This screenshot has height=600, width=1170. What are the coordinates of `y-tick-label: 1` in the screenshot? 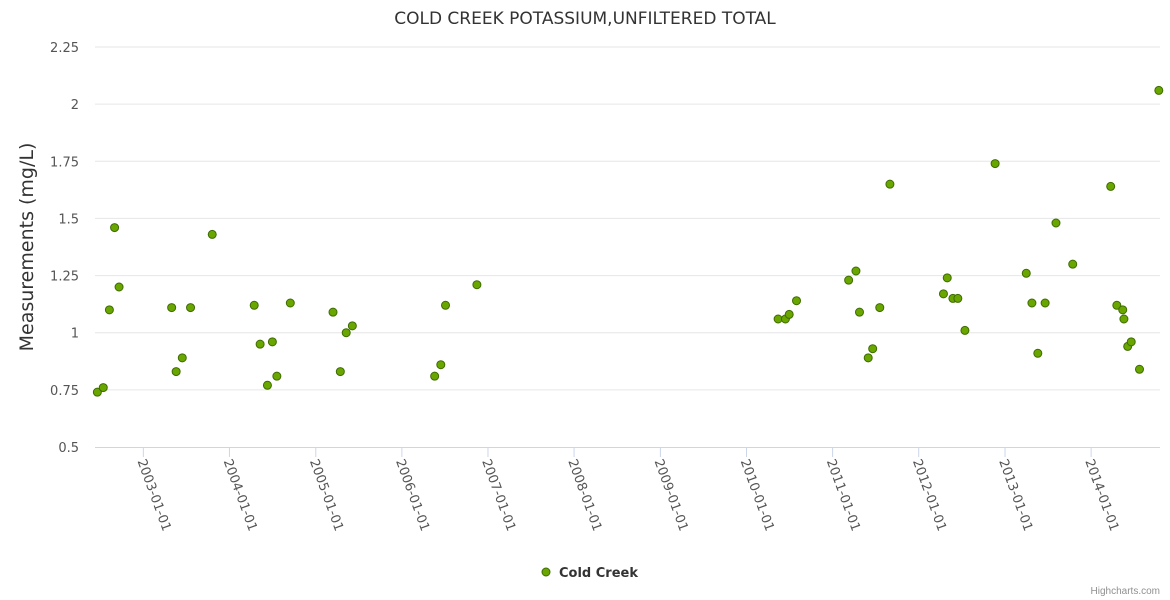 It's located at (75, 334).